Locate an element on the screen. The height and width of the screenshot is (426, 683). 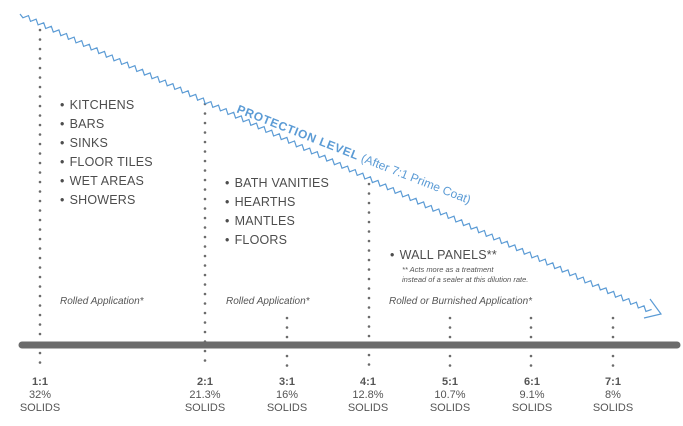
list-item: WALL PANELS** is located at coordinates (443, 255).